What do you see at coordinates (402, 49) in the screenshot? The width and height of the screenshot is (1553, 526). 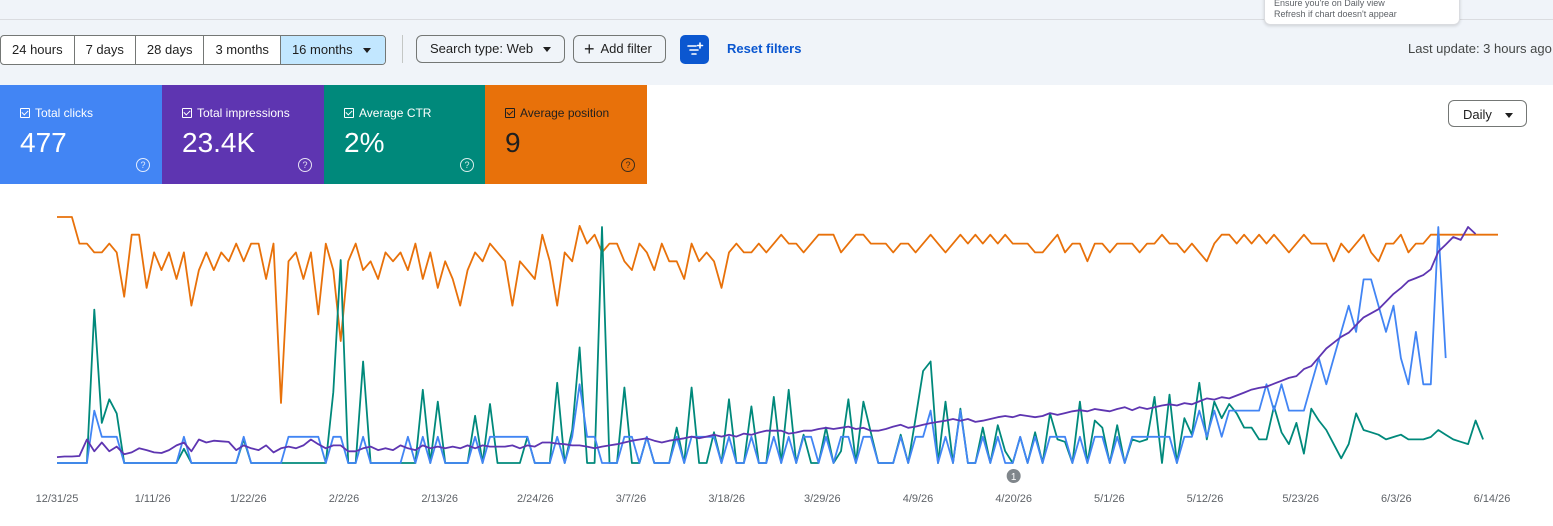 I see `toolbar-separator` at bounding box center [402, 49].